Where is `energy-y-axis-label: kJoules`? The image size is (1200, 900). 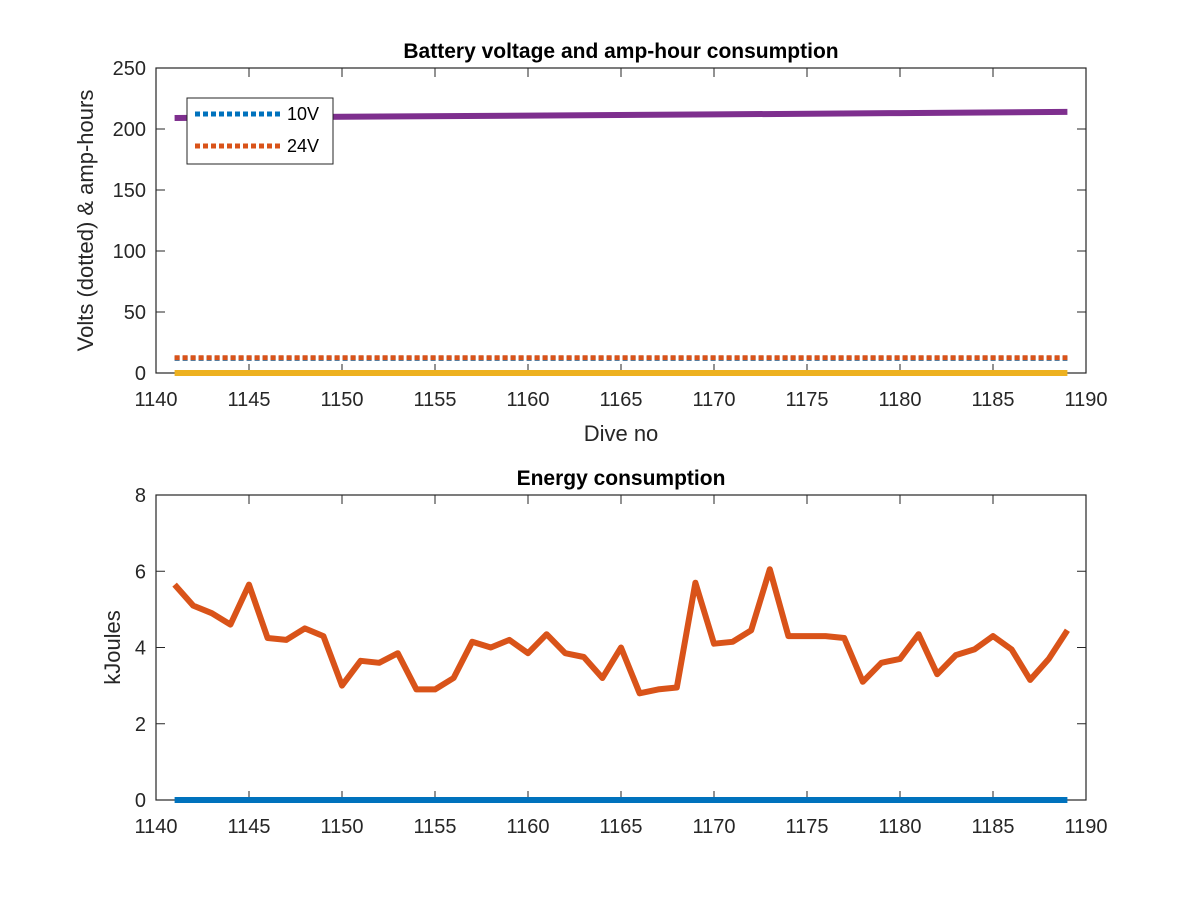 energy-y-axis-label: kJoules is located at coordinates (112, 647).